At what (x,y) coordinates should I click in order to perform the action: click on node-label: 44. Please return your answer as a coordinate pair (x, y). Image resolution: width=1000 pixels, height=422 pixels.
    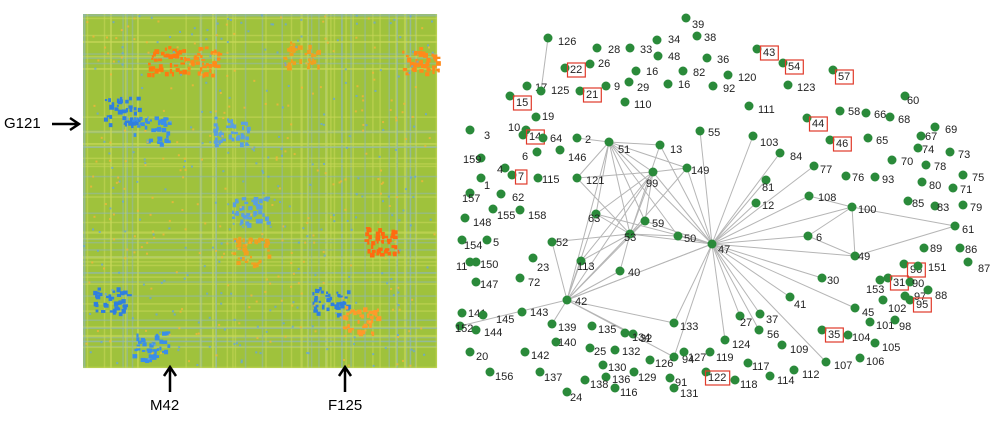
    Looking at the image, I should click on (818, 124).